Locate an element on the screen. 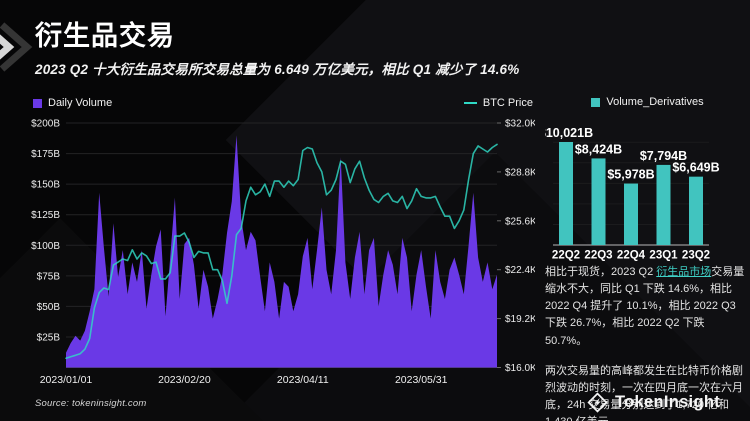 The width and height of the screenshot is (750, 421). bar-category-label: 22Q2 is located at coordinates (566, 256).